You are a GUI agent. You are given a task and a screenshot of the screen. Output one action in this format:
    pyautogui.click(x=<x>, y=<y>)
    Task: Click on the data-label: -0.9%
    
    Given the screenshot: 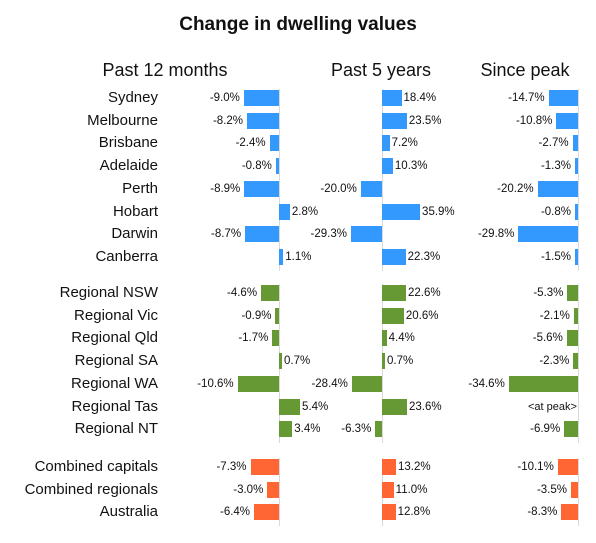 What is the action you would take?
    pyautogui.click(x=256, y=315)
    